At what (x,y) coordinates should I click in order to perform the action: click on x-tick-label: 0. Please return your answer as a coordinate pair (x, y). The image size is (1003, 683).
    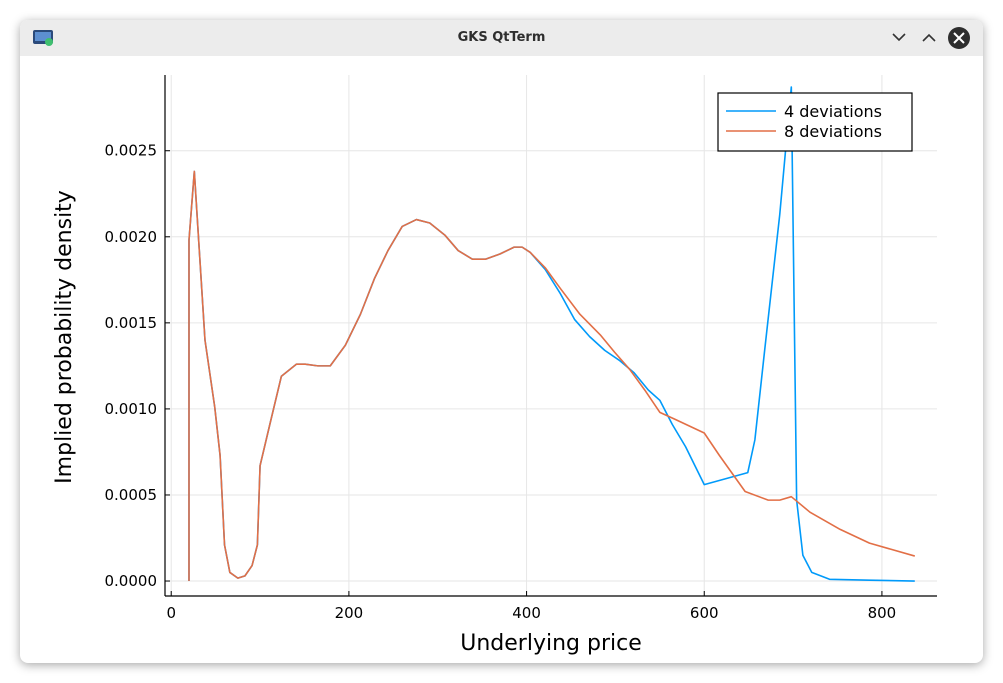
    Looking at the image, I should click on (171, 613).